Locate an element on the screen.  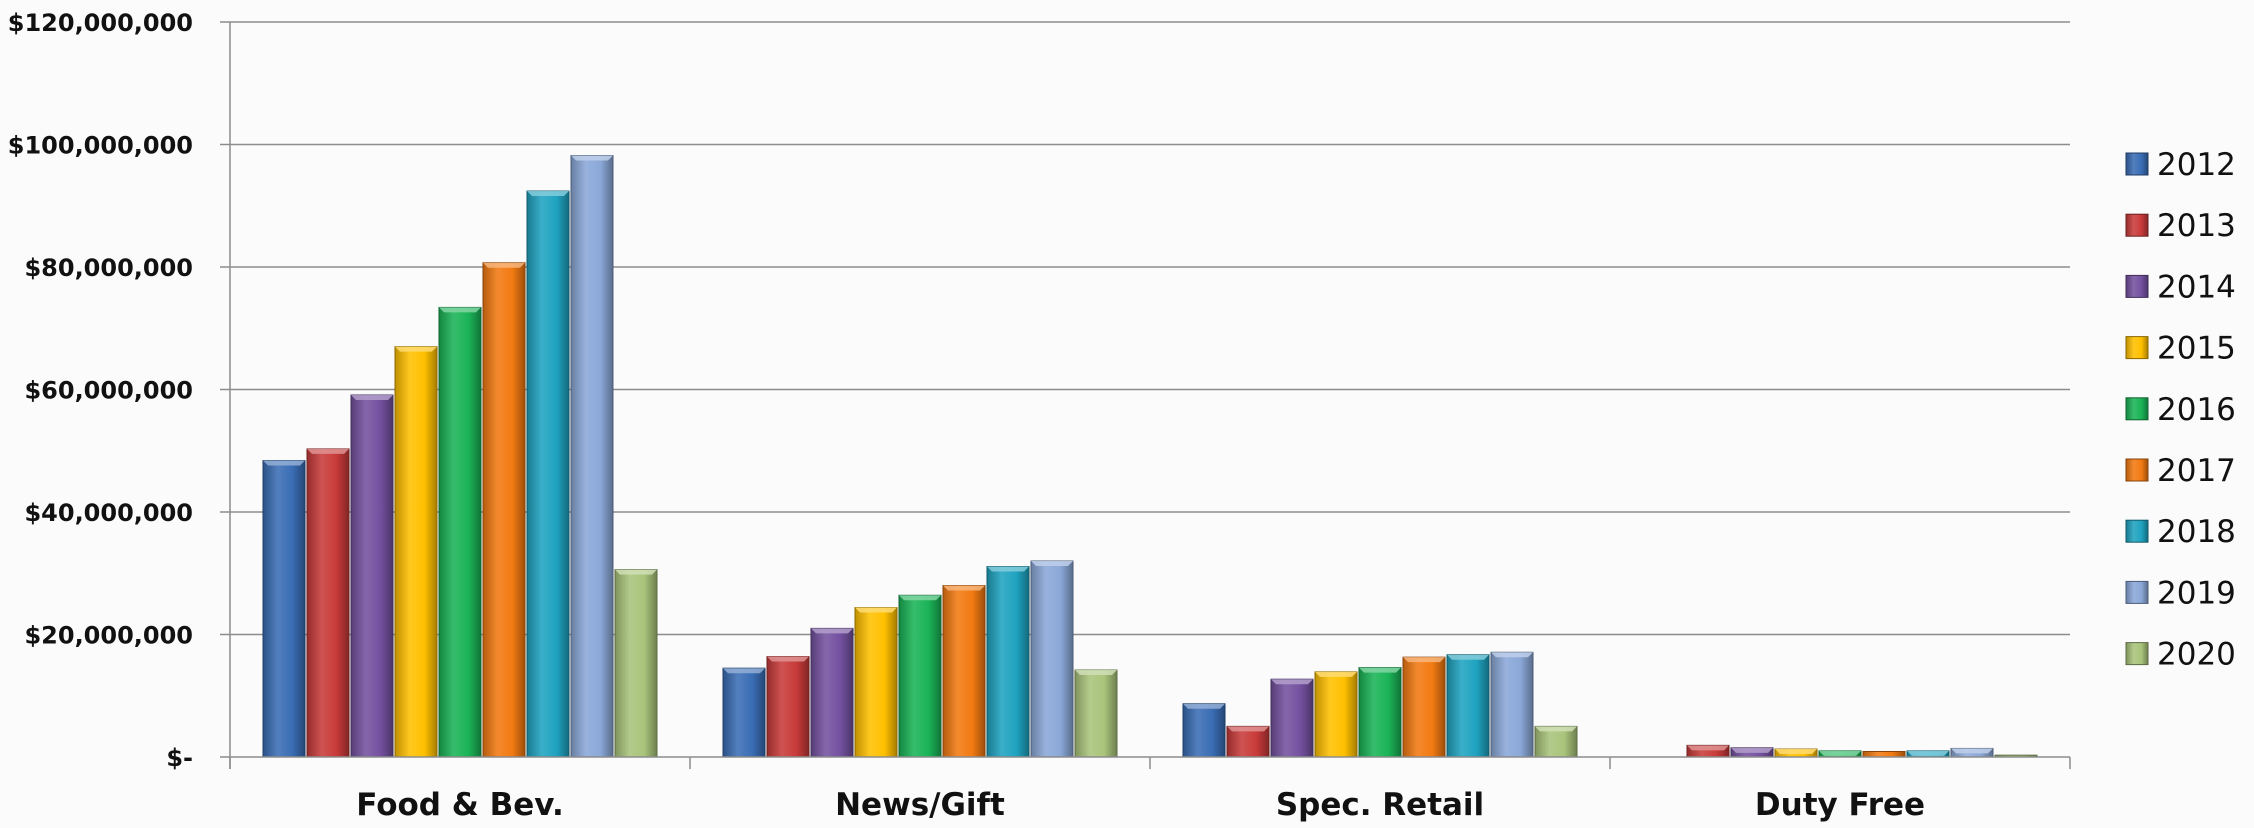
y-tick-label: $60,000,000 is located at coordinates (108, 391).